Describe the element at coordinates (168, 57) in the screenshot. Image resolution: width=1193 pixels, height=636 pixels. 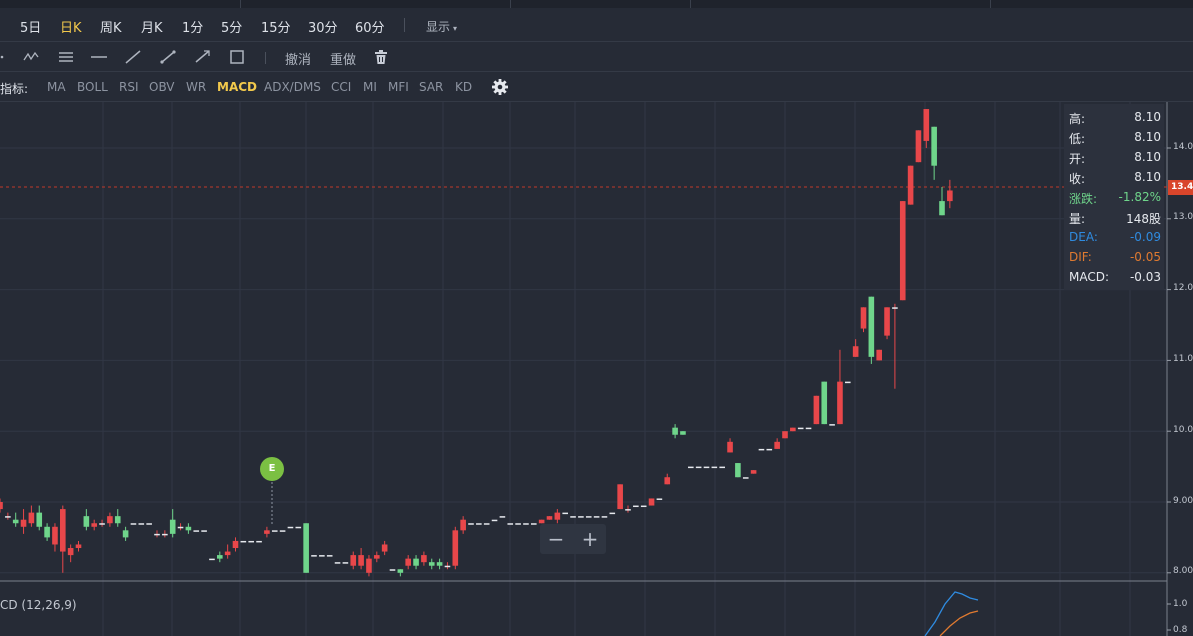
I see `segment-icon` at that location.